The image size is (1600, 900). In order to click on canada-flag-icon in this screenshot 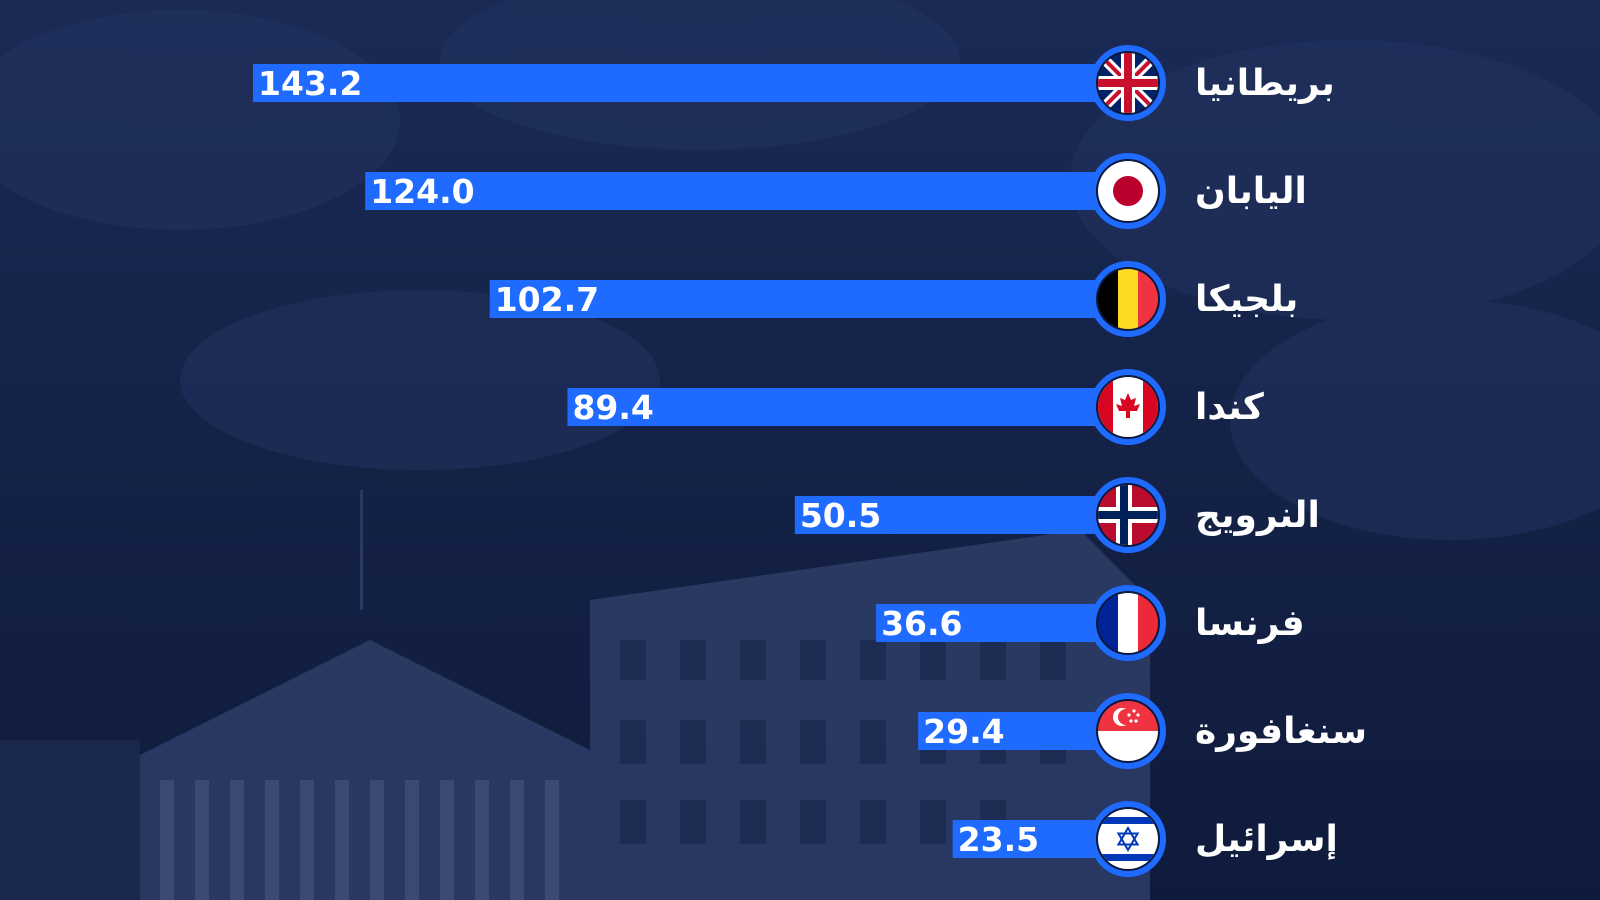, I will do `click(1128, 407)`.